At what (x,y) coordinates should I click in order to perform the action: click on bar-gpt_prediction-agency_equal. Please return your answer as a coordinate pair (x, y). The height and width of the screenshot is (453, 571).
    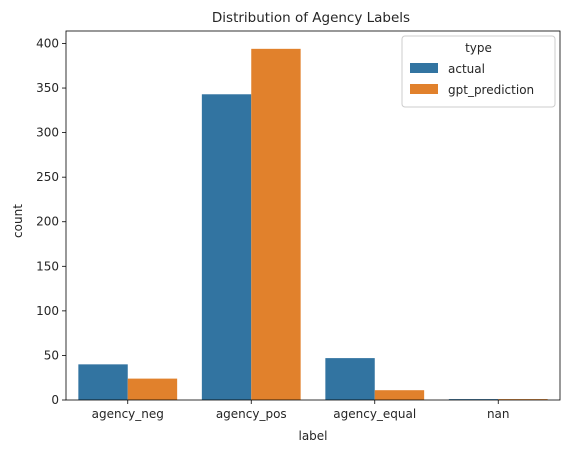
    Looking at the image, I should click on (399, 395).